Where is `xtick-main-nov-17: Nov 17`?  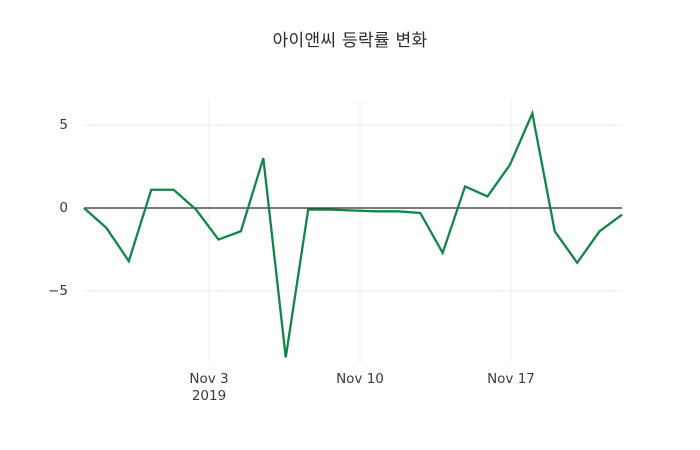
xtick-main-nov-17: Nov 17 is located at coordinates (511, 379).